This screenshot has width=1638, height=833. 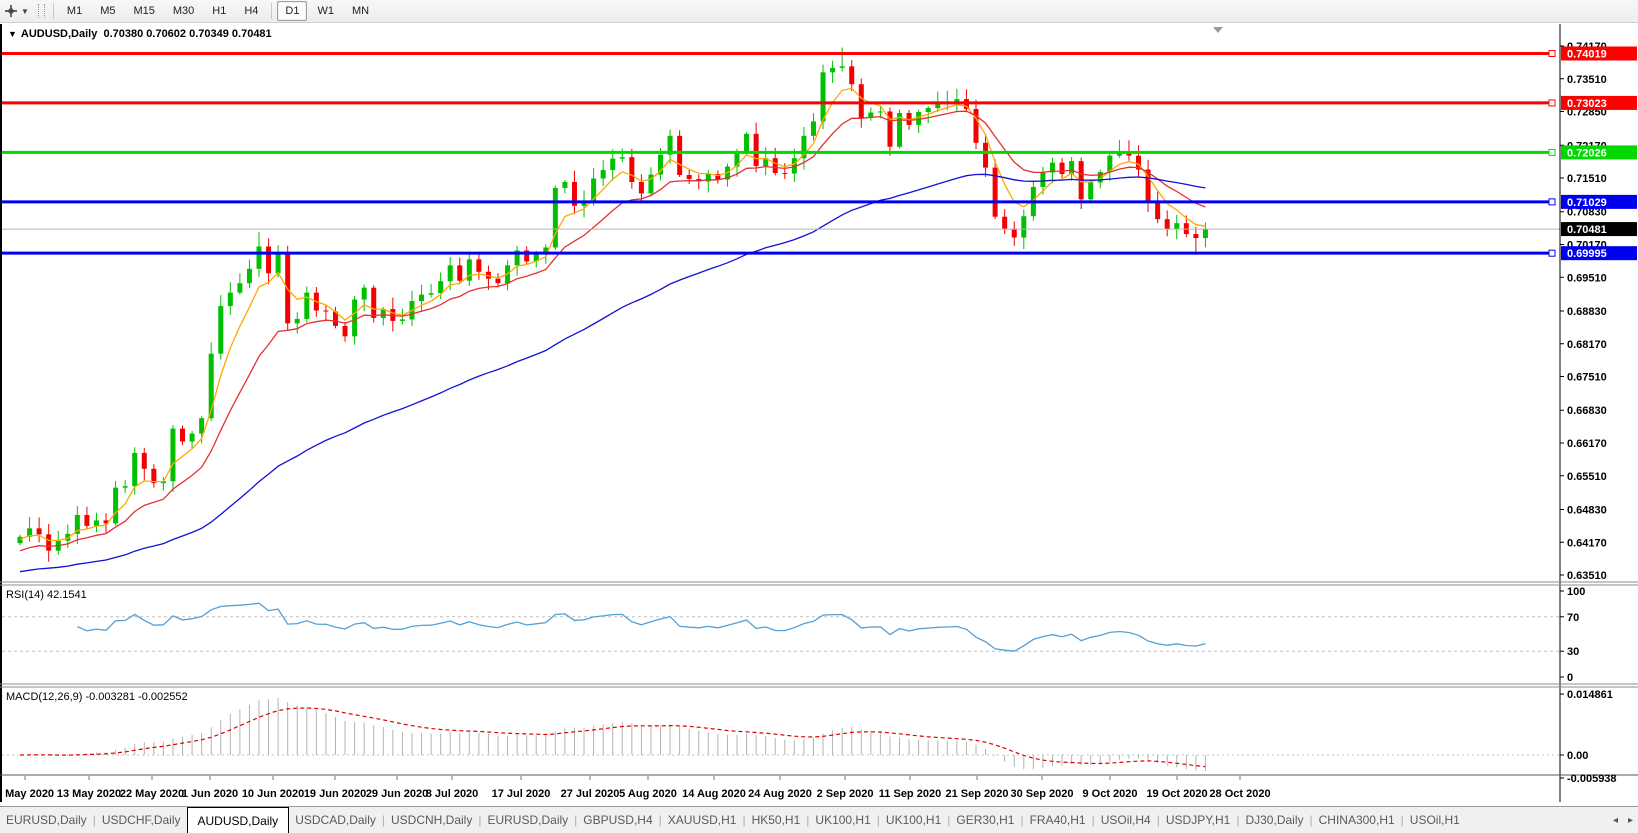 I want to click on price-badge-label: 0.72026, so click(x=1587, y=153).